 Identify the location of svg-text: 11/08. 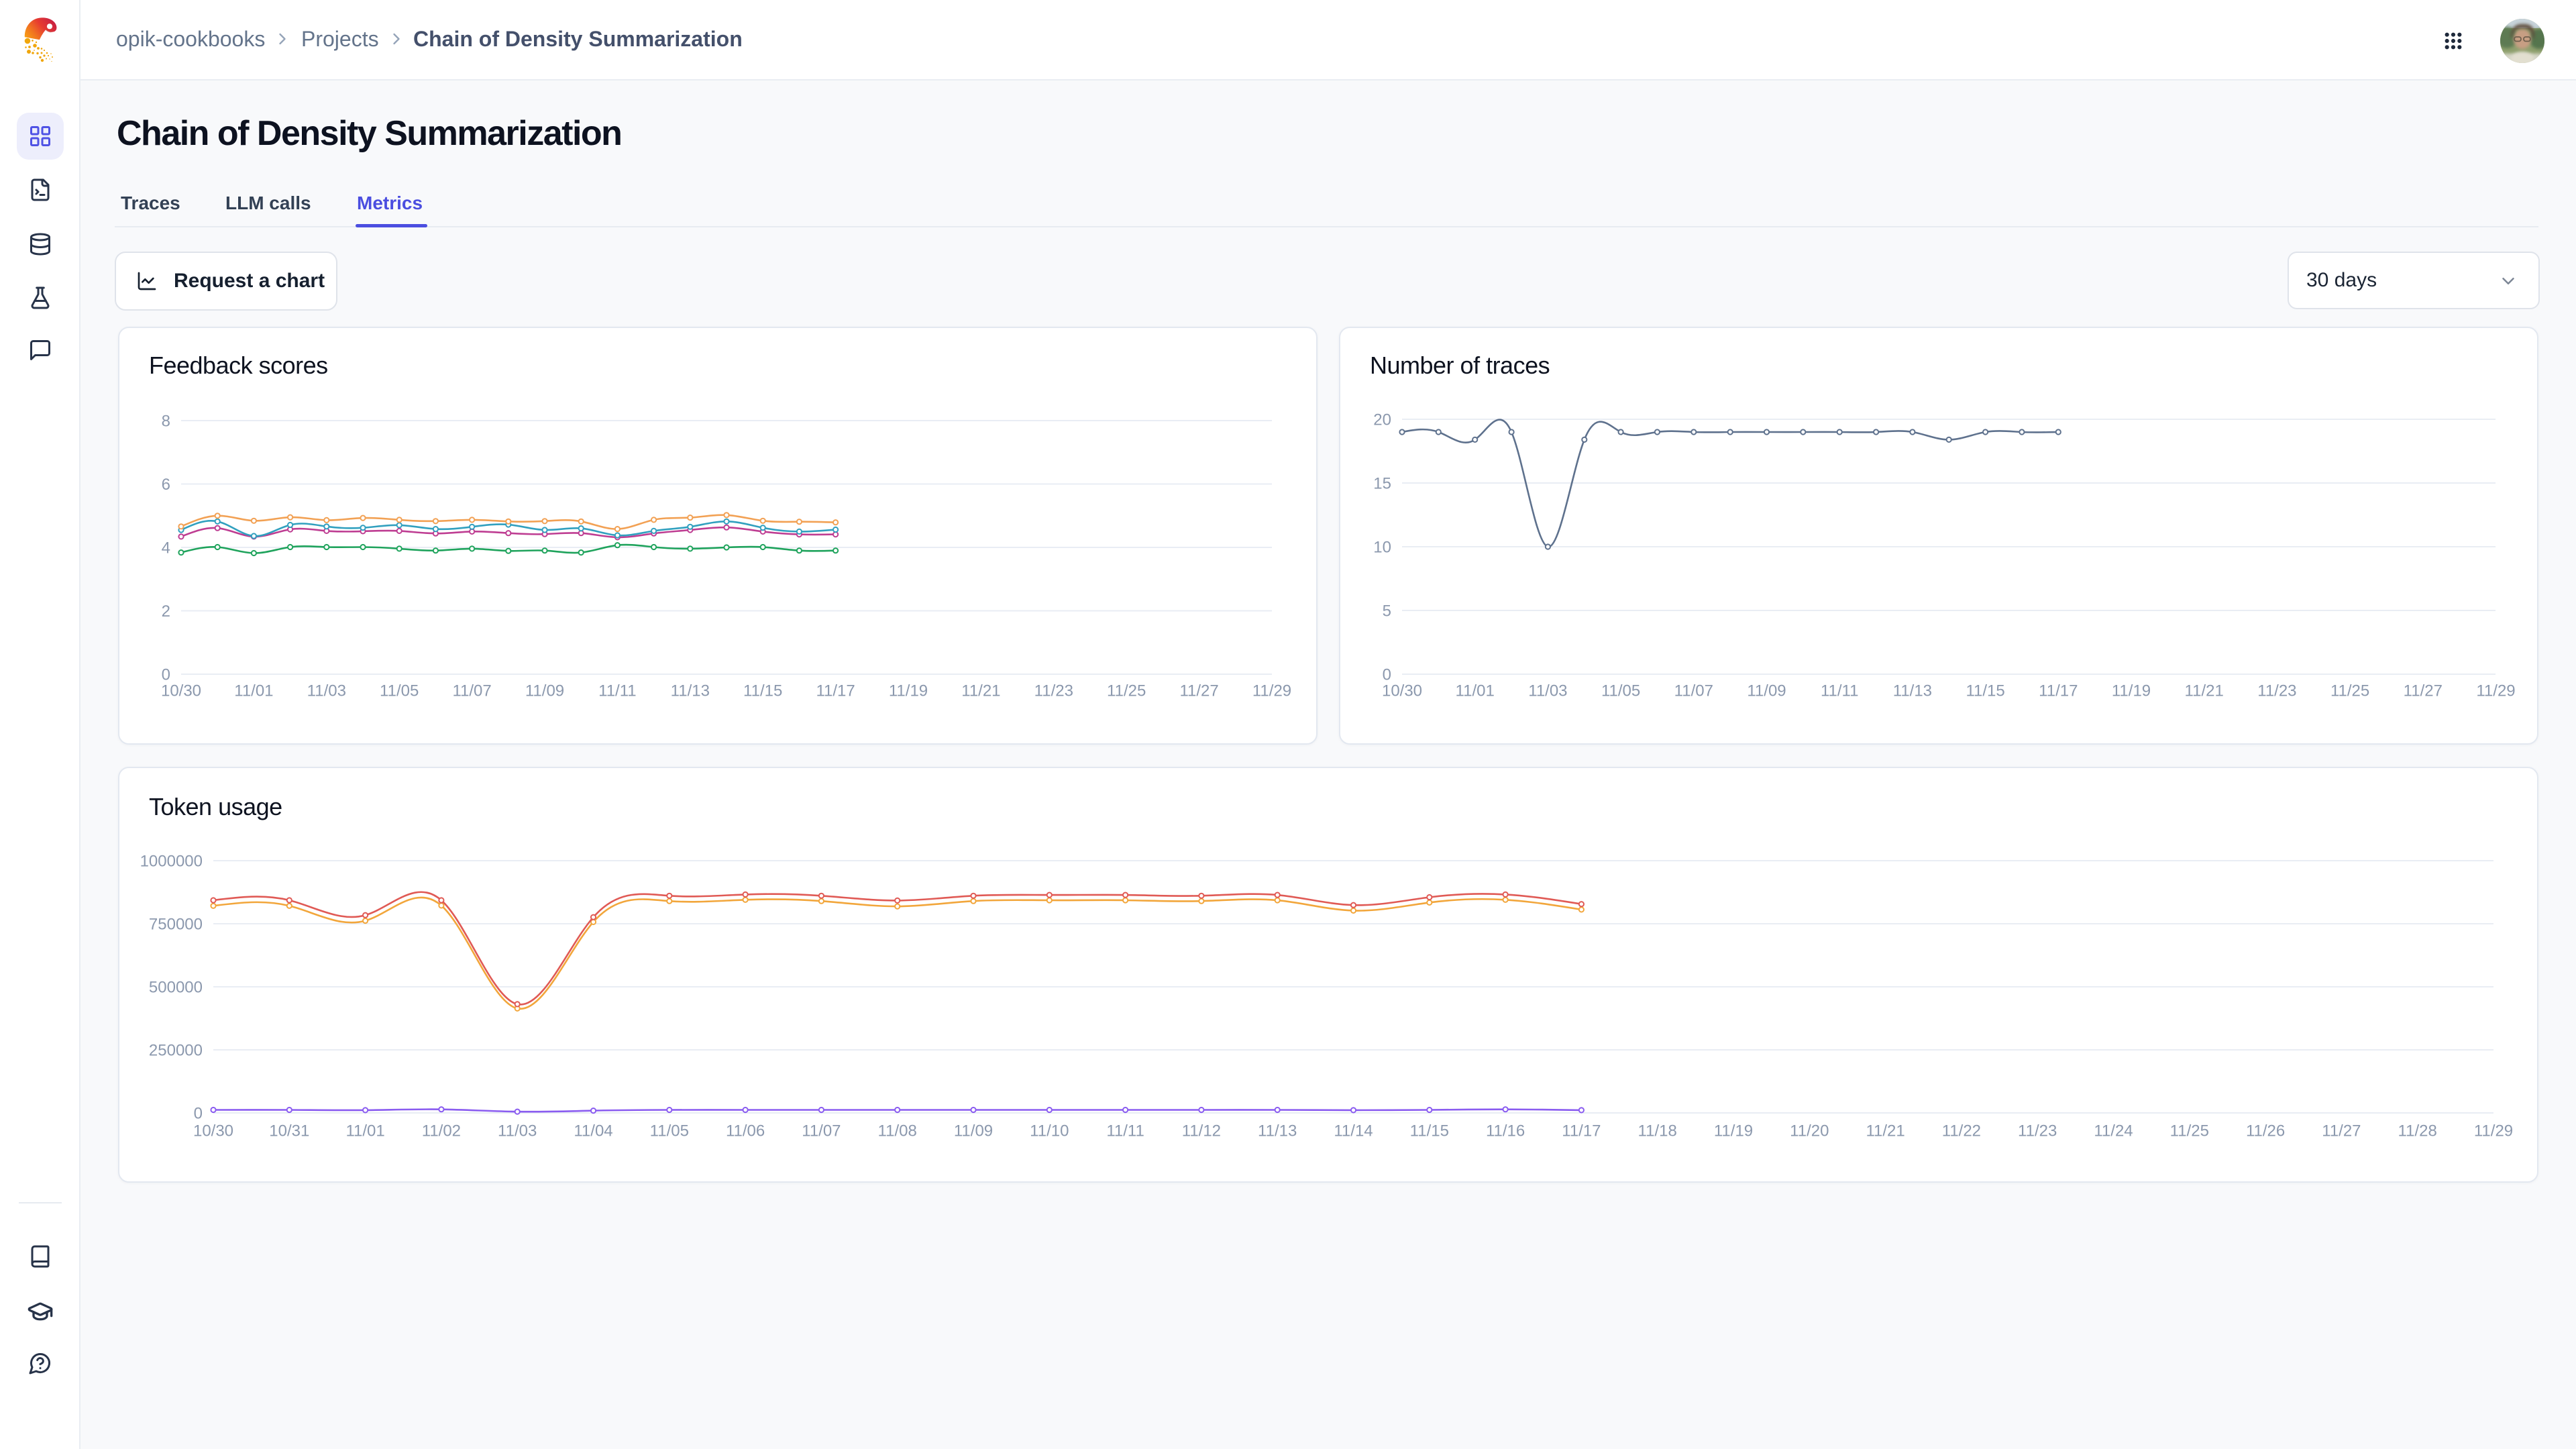
(897, 1131).